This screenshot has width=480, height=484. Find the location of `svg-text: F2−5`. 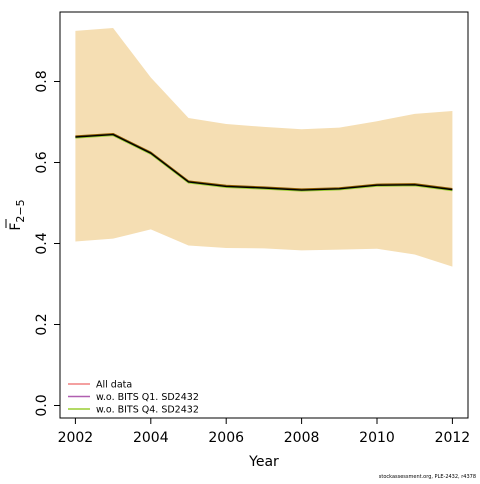

svg-text: F2−5 is located at coordinates (17, 214).